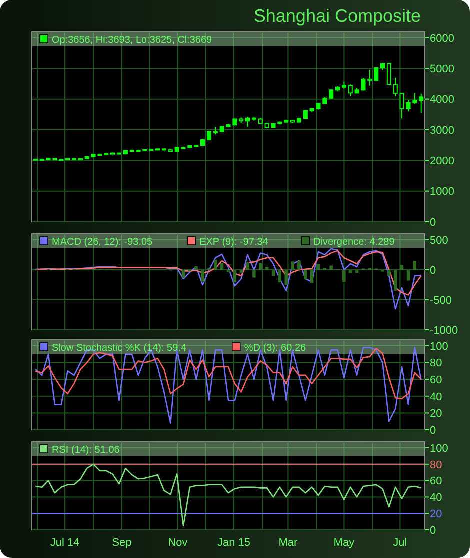 The image size is (470, 558). What do you see at coordinates (442, 70) in the screenshot?
I see `y-tick-label: 5000` at bounding box center [442, 70].